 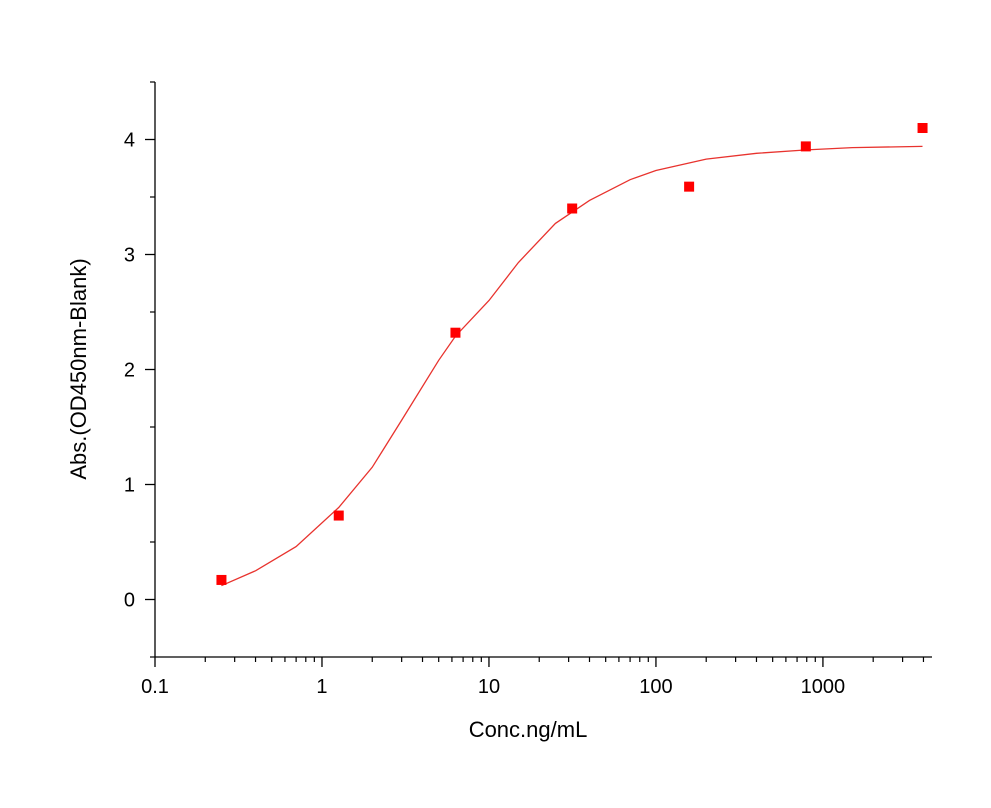 What do you see at coordinates (129, 371) in the screenshot?
I see `y-tick-label: 2` at bounding box center [129, 371].